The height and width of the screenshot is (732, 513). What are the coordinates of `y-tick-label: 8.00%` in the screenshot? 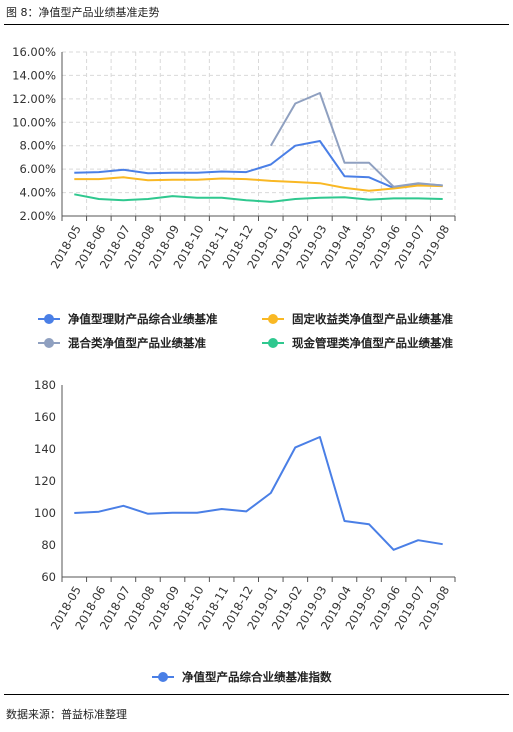 It's located at (37, 146).